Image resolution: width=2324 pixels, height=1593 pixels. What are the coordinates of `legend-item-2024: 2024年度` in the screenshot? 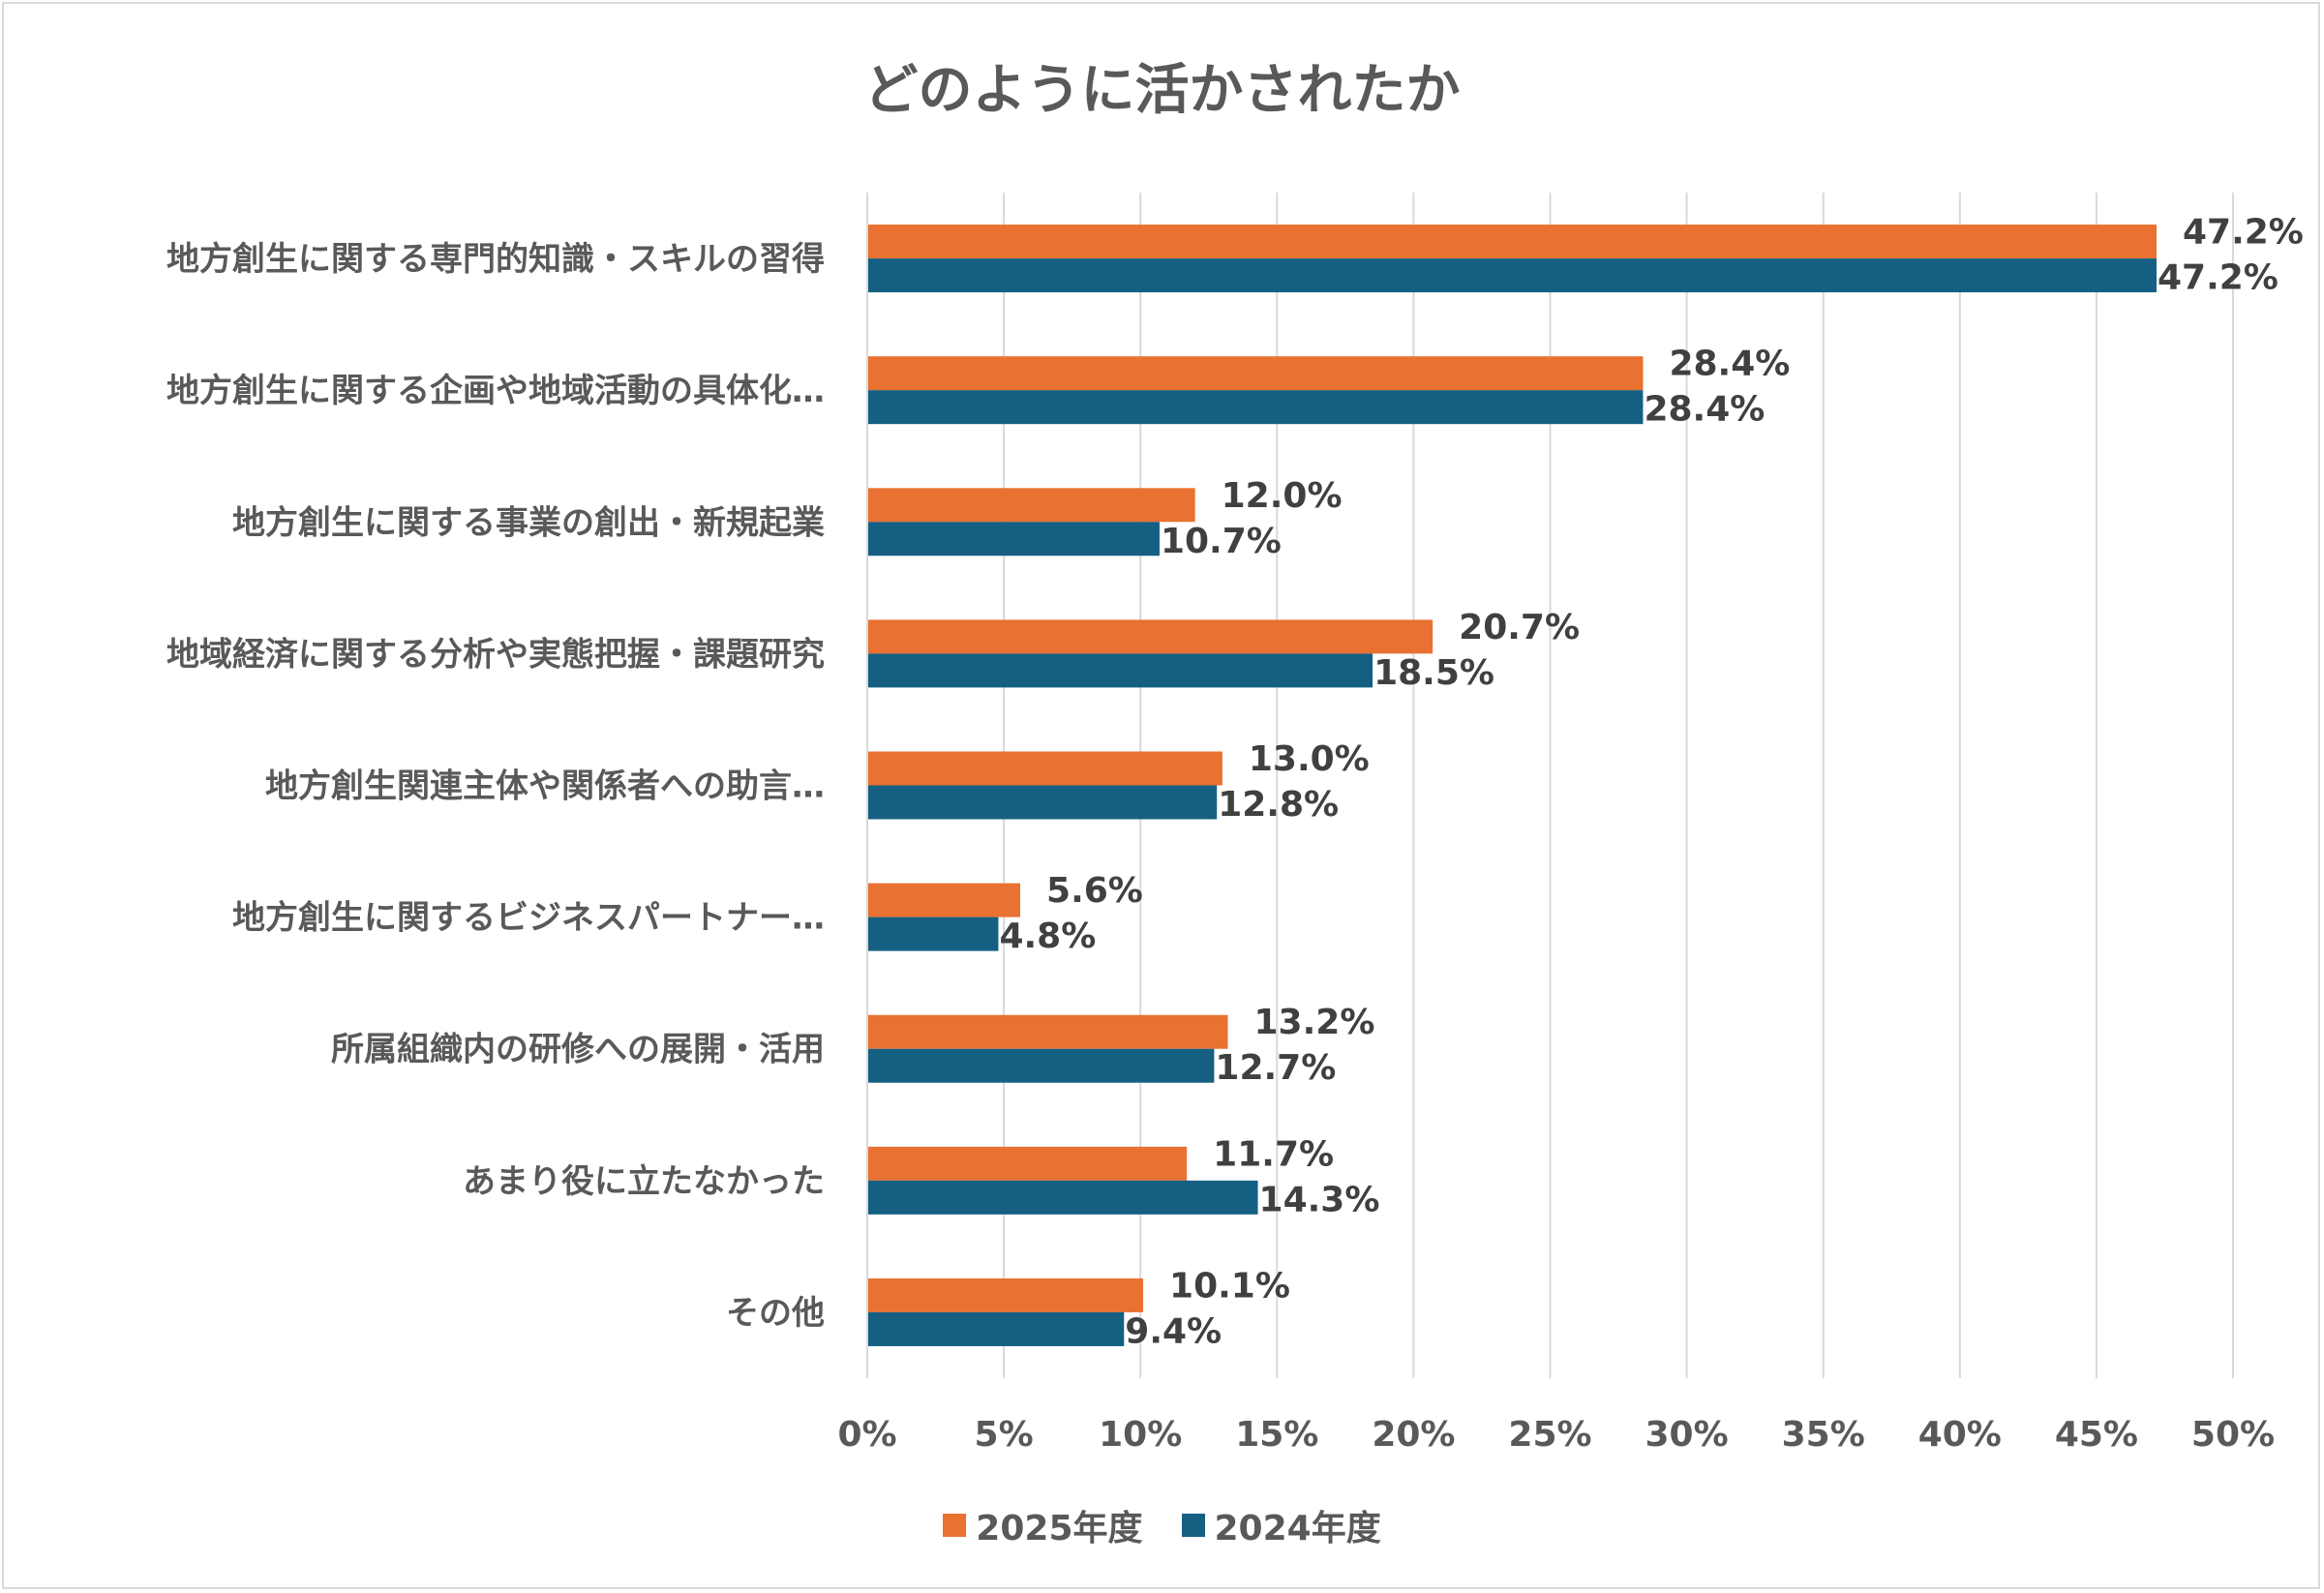 It's located at (1281, 1525).